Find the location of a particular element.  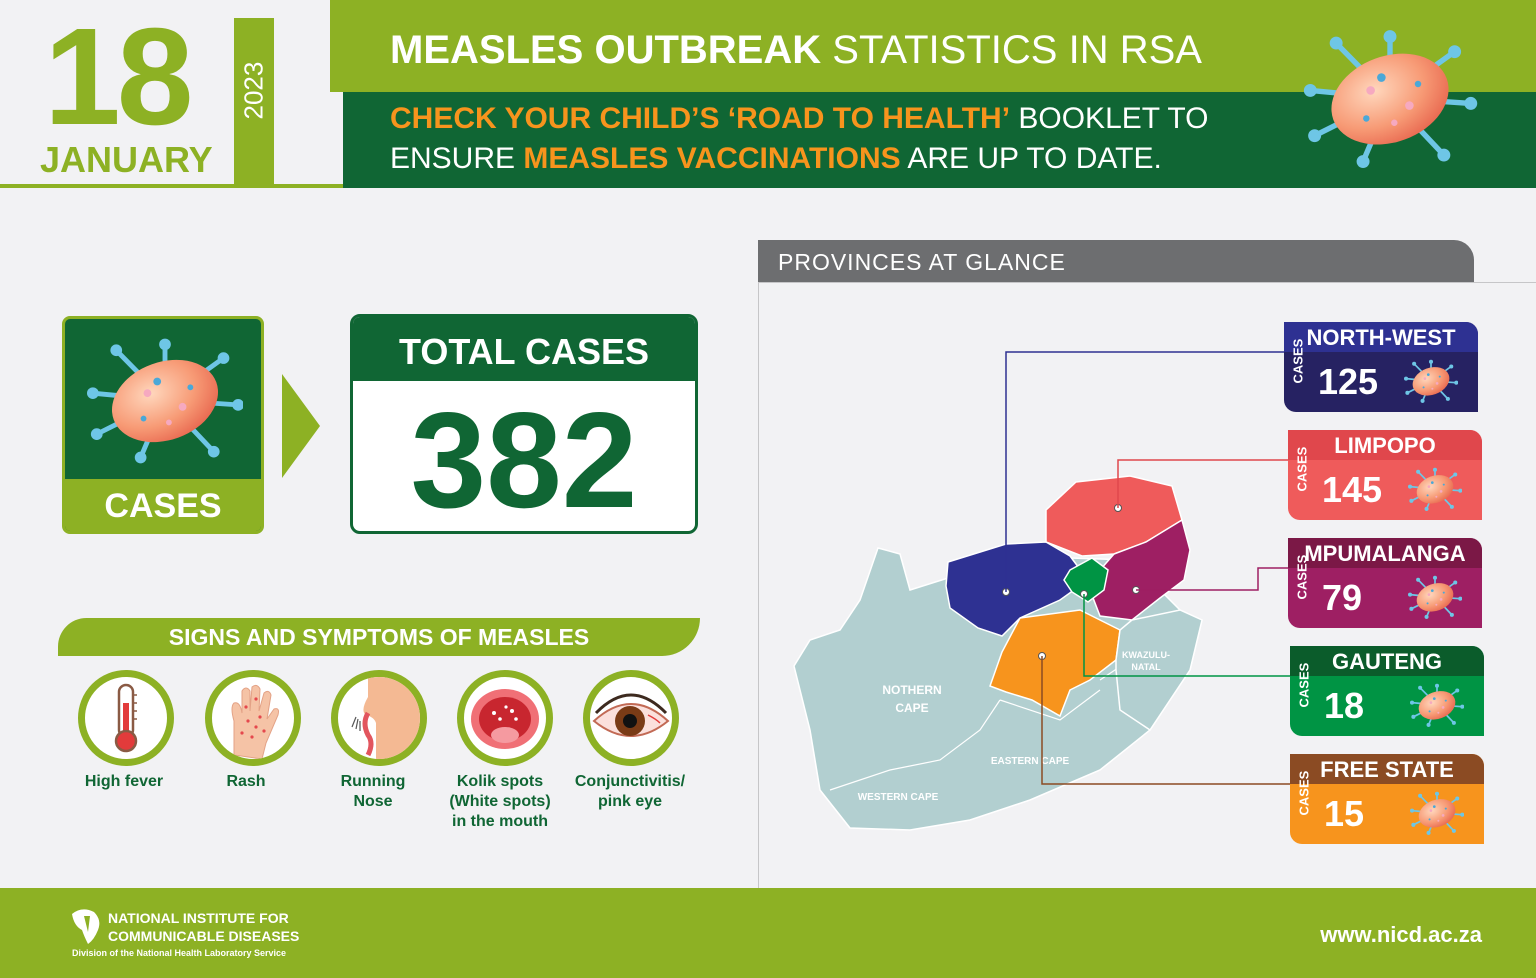

date-underline is located at coordinates (180, 186).